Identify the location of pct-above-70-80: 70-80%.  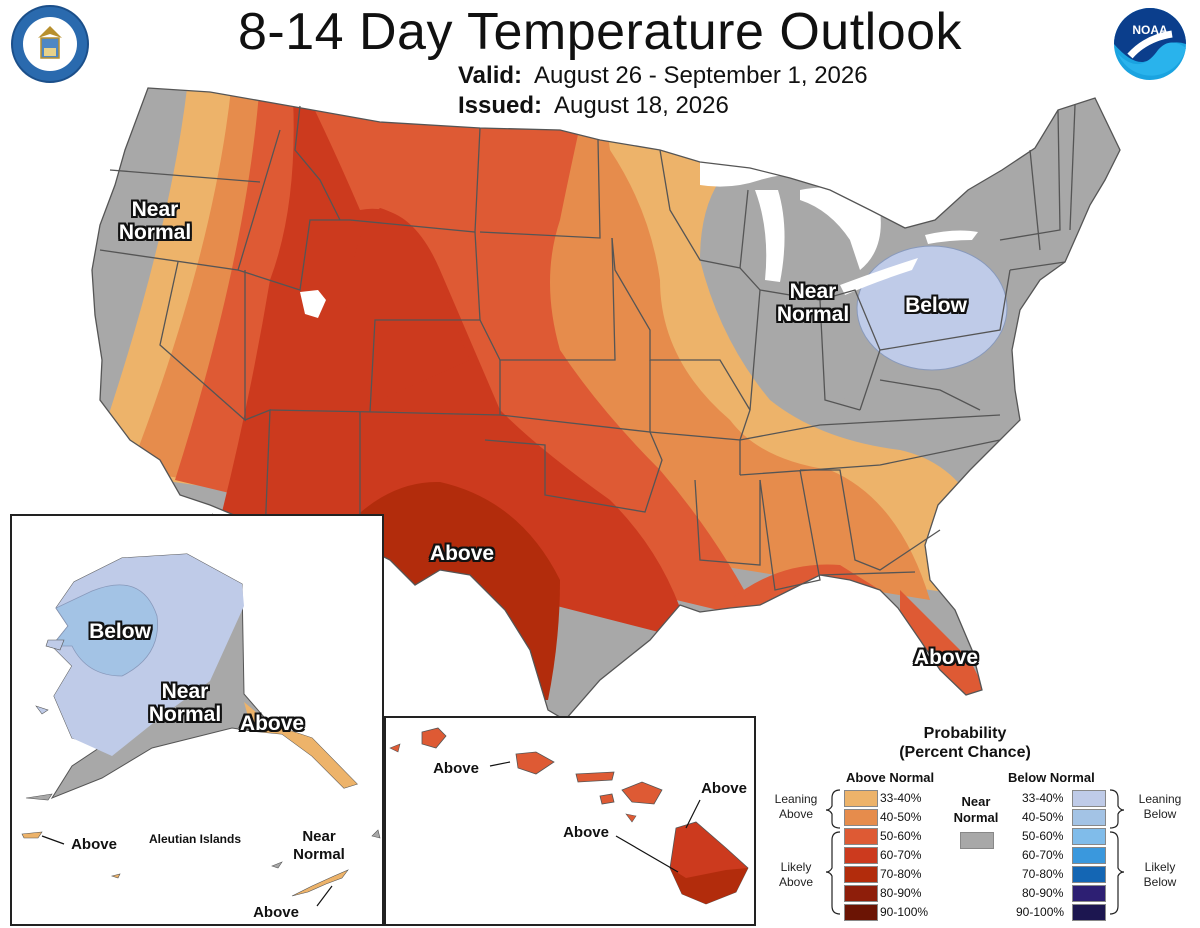
(901, 874).